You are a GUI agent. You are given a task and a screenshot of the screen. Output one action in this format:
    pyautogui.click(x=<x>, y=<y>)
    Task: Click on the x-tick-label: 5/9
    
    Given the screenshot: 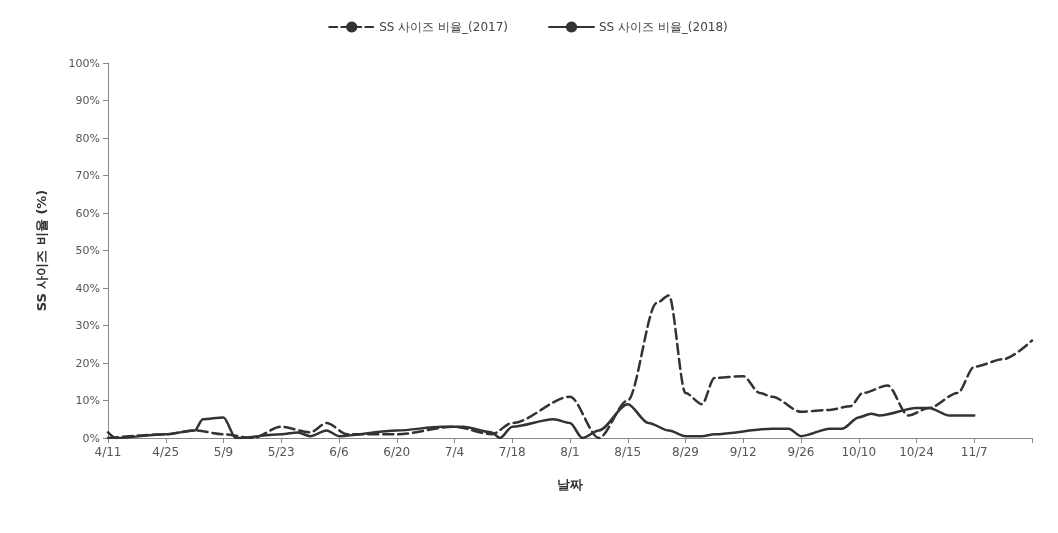 What is the action you would take?
    pyautogui.click(x=223, y=452)
    